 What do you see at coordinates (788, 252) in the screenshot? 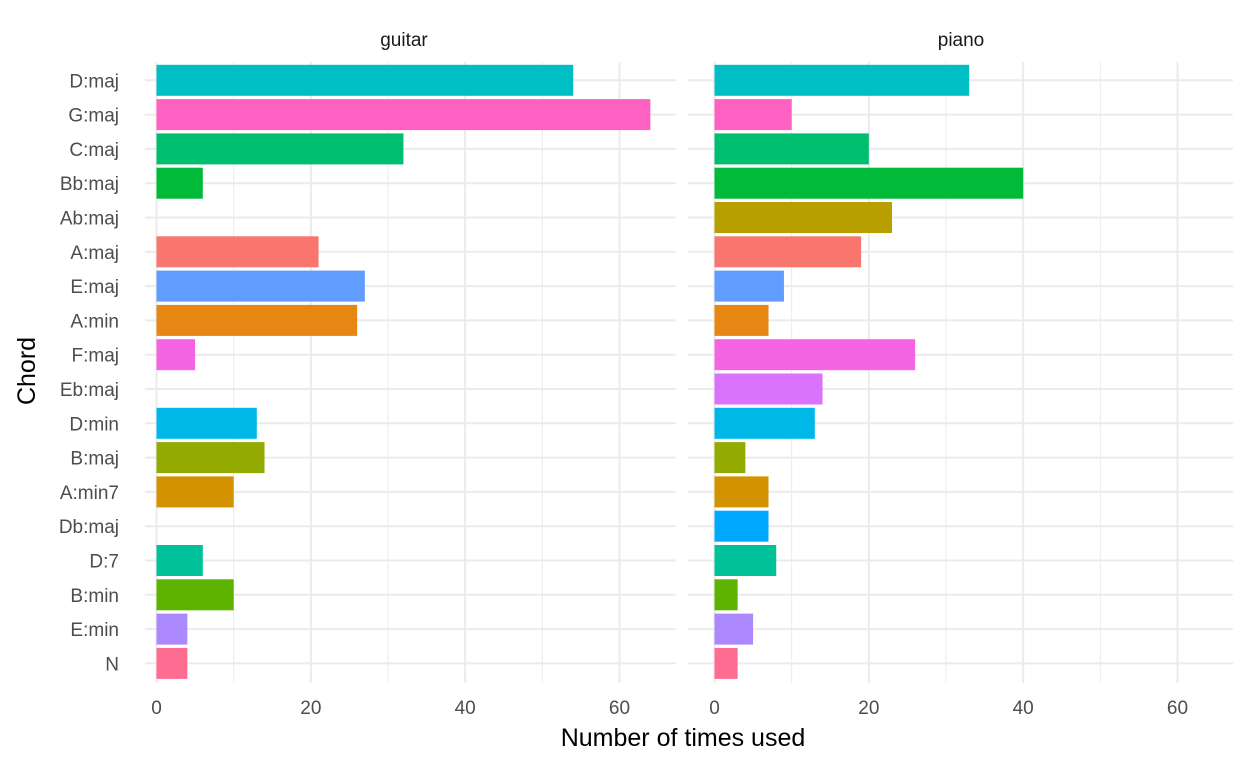
I see `bar-piano-A:maj` at bounding box center [788, 252].